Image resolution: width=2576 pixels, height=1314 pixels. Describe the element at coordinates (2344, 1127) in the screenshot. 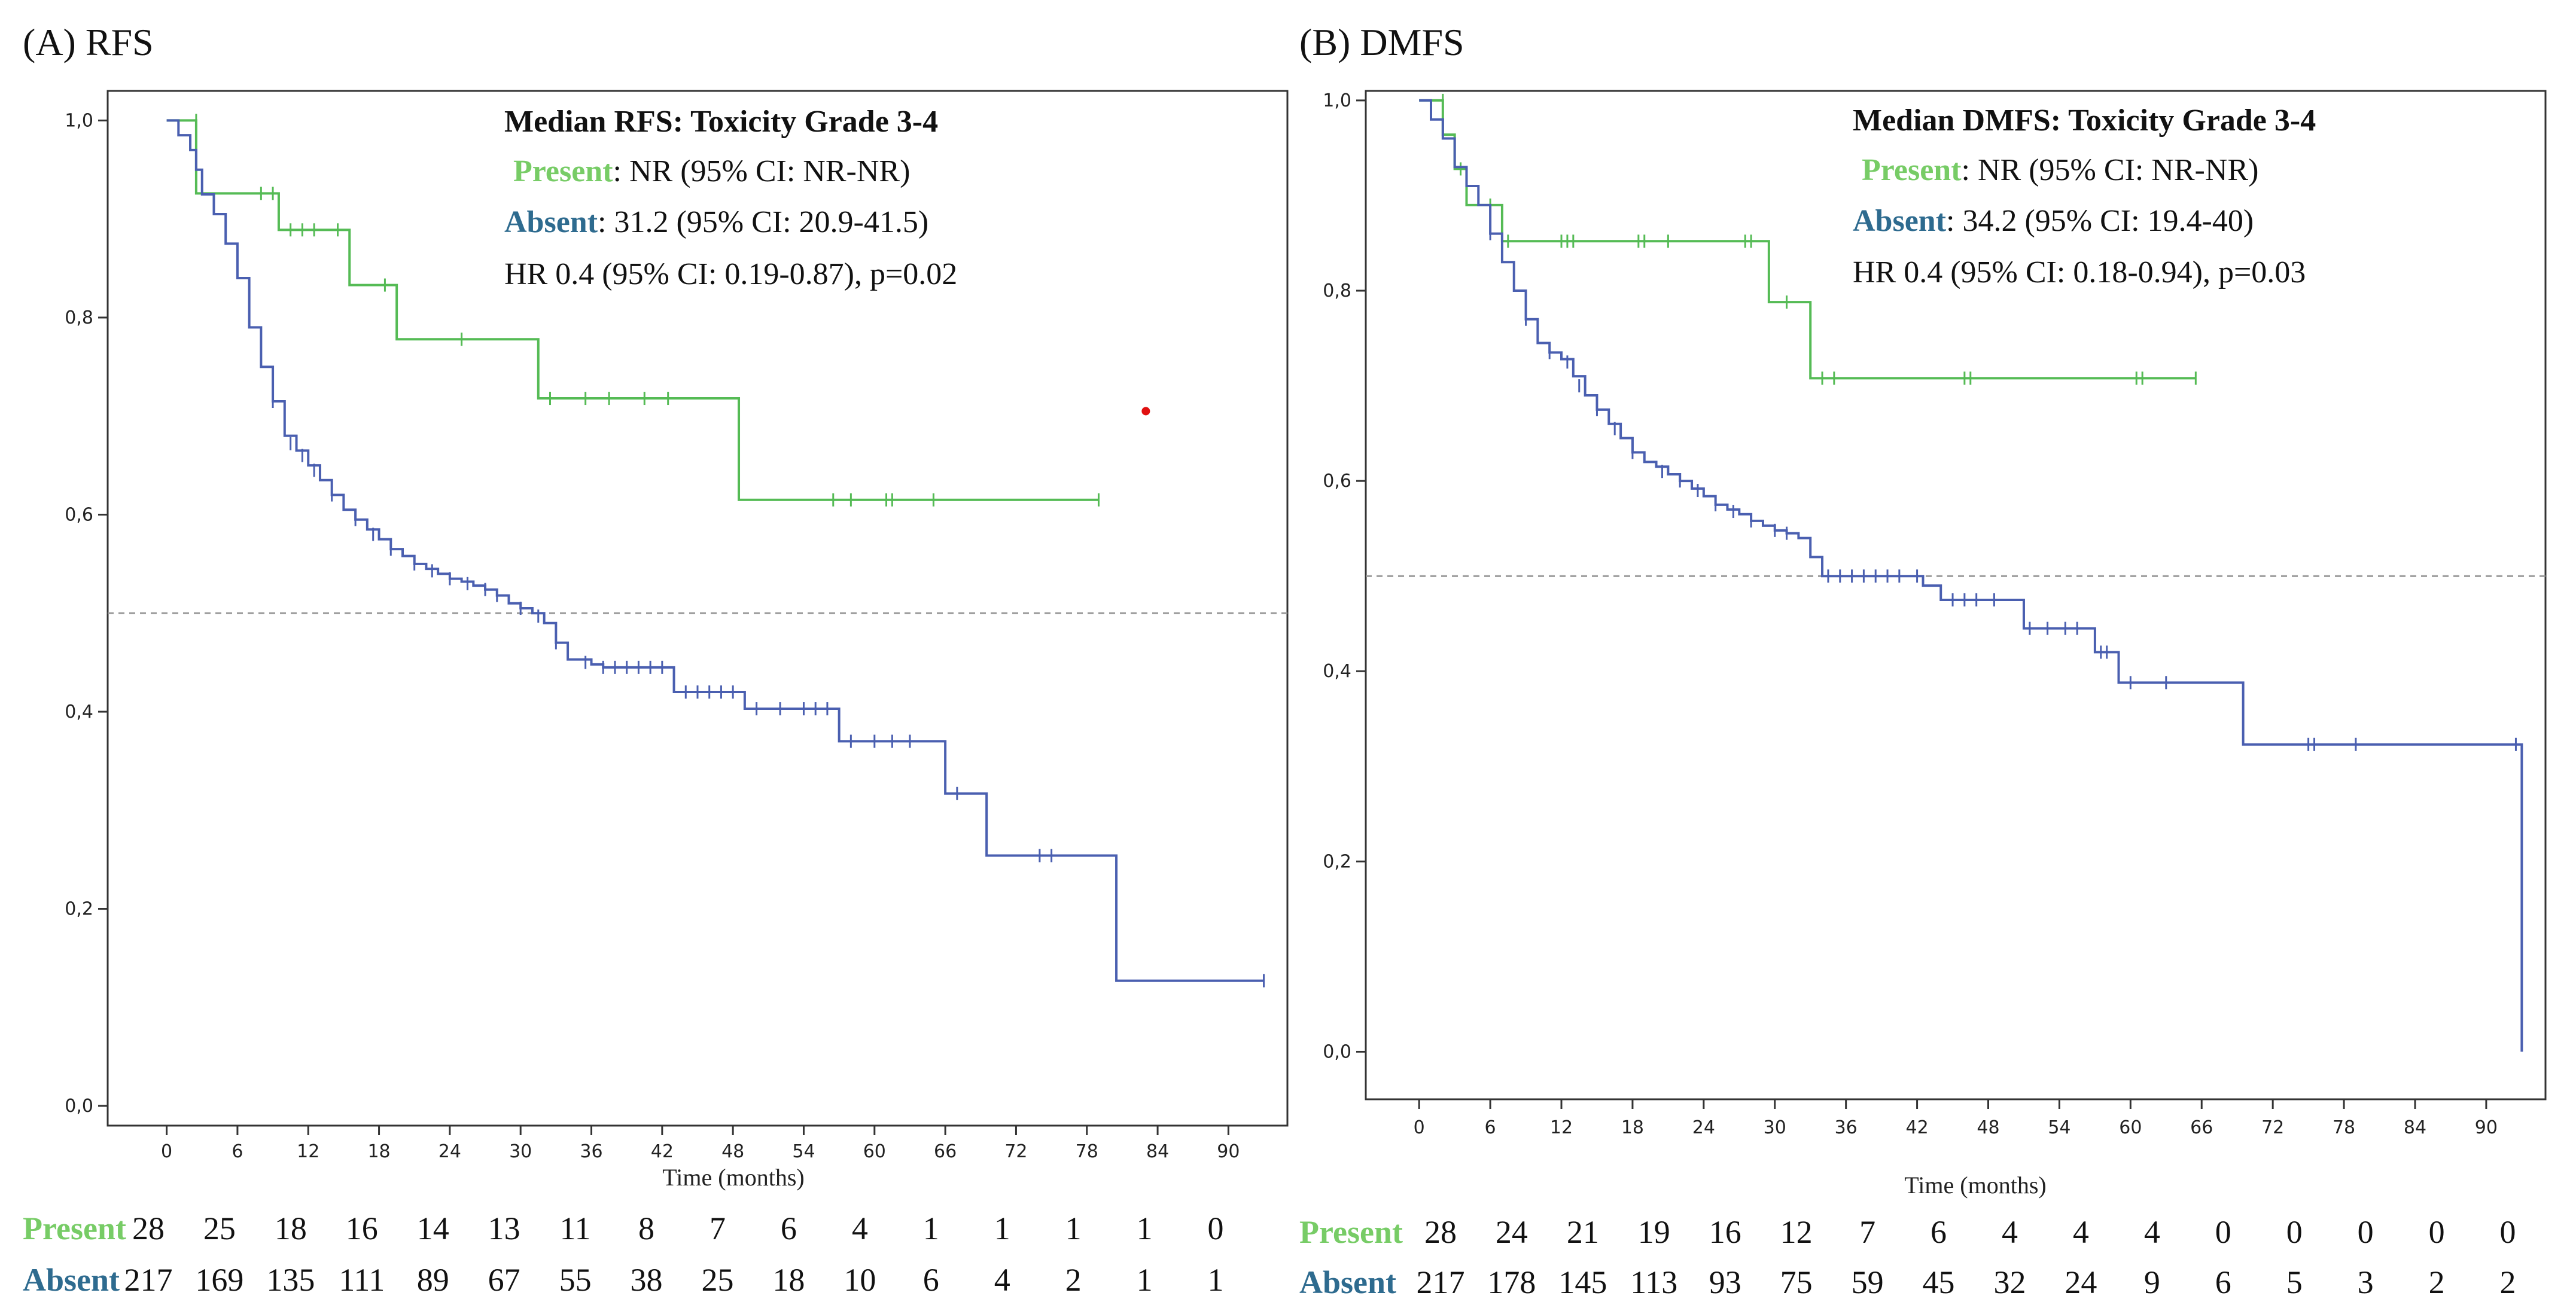

I see `x-tick-label: 78` at that location.